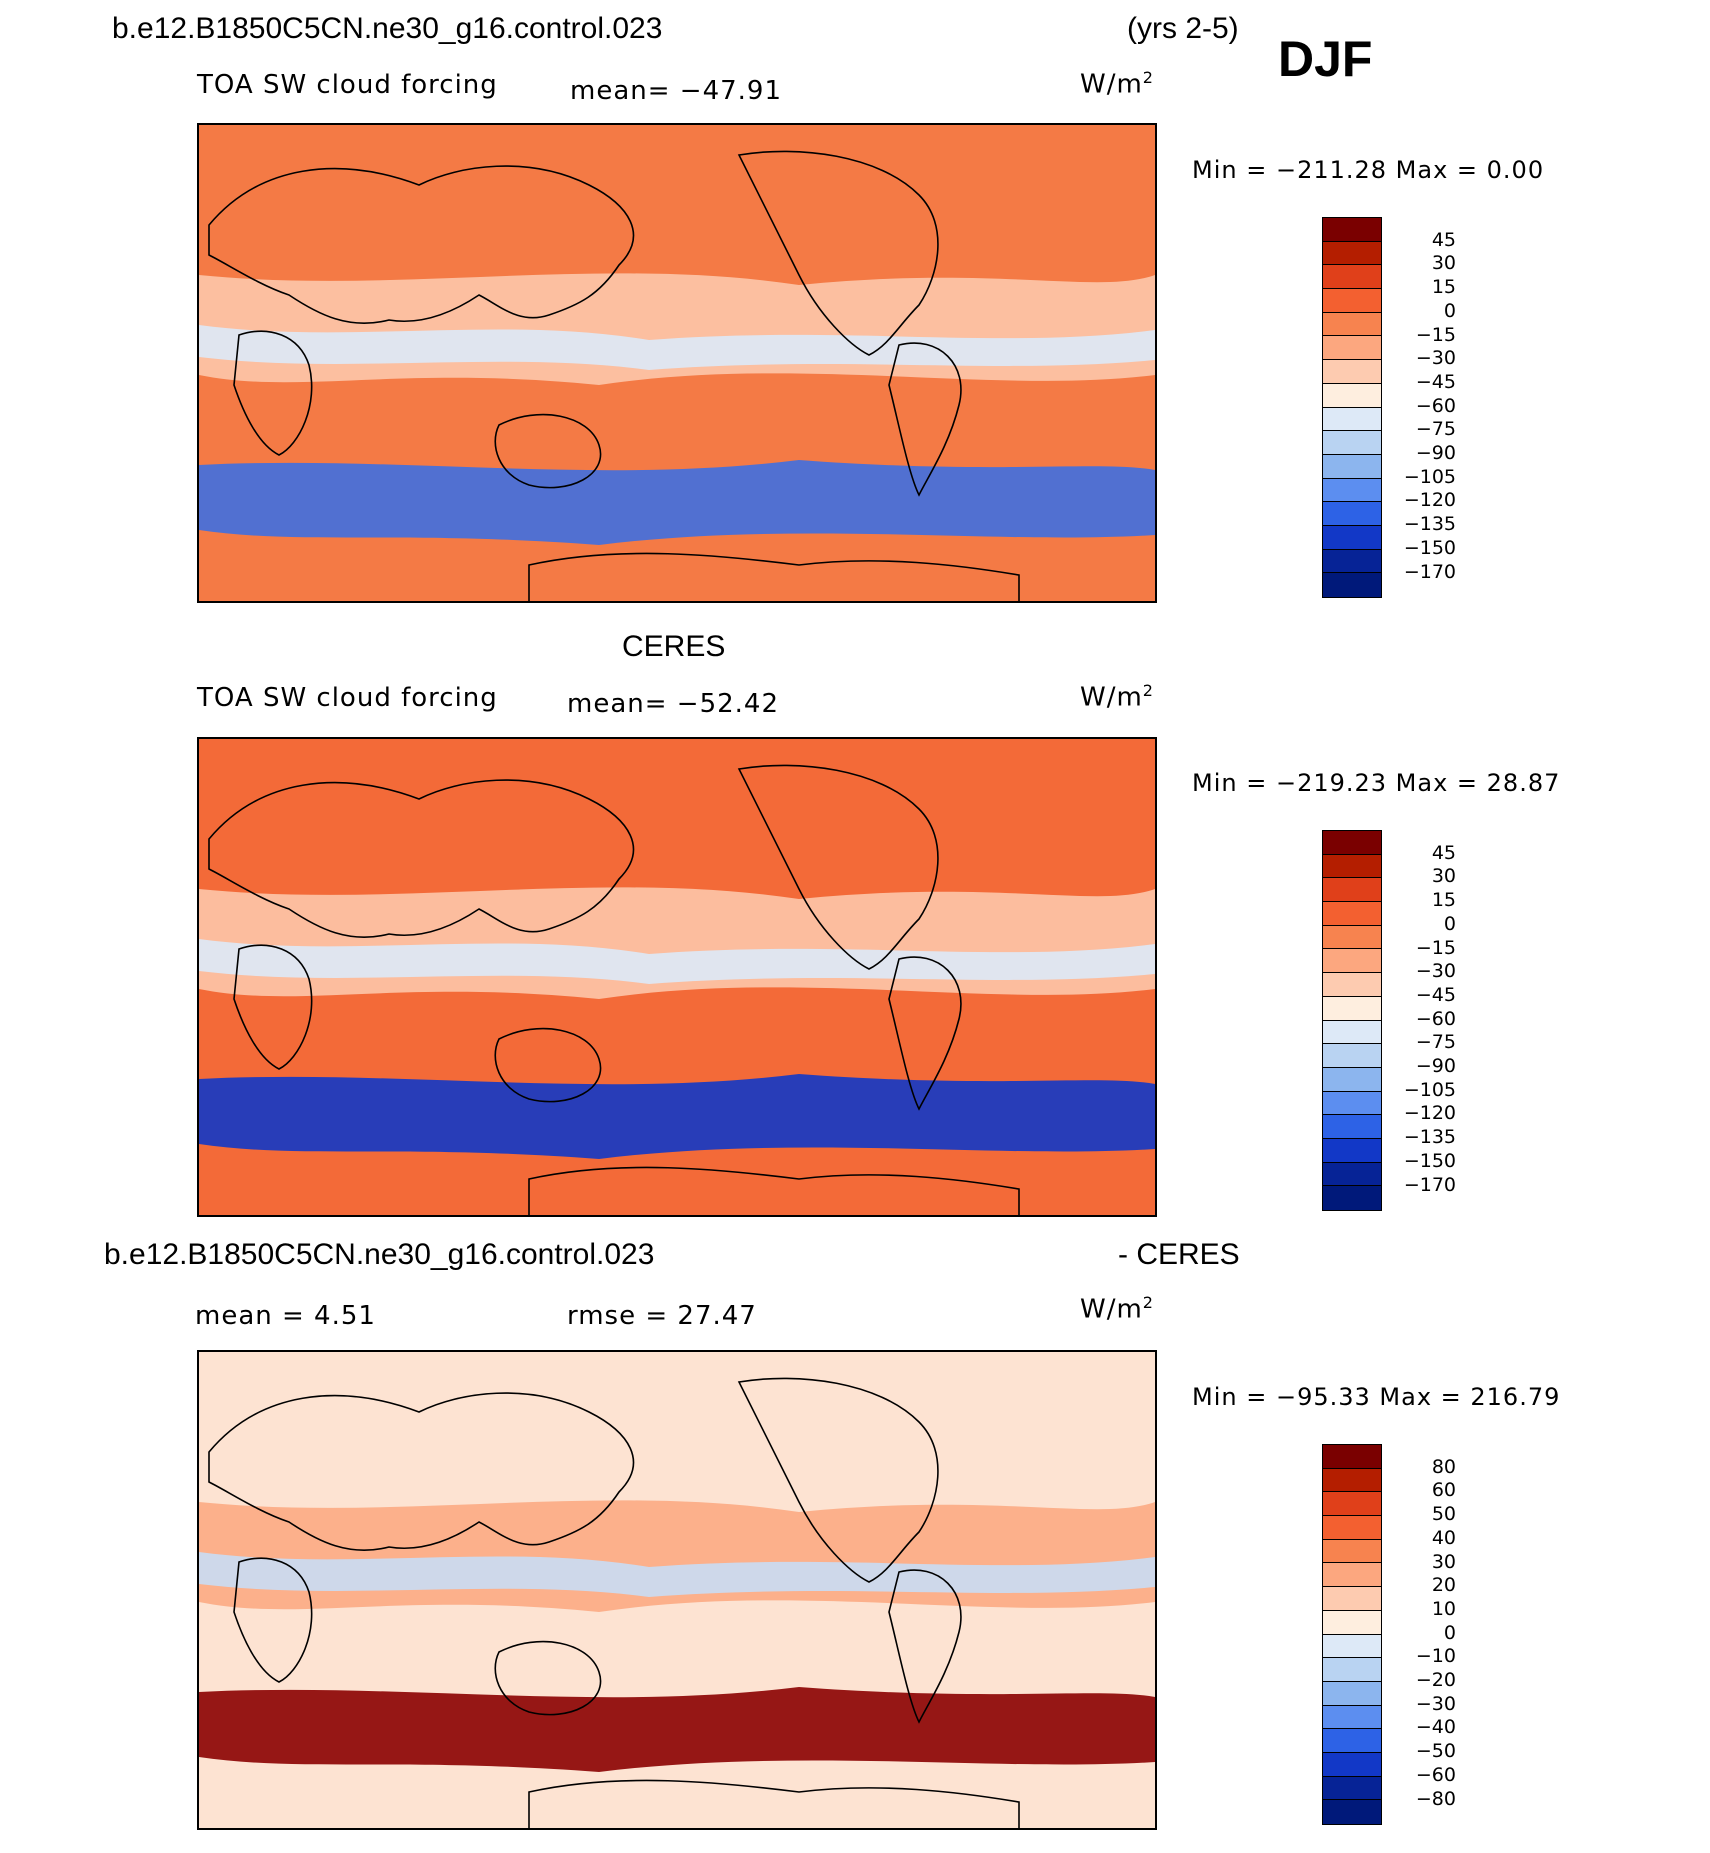 The width and height of the screenshot is (1710, 1853). I want to click on colorbar-tick-label: −40, so click(1435, 1727).